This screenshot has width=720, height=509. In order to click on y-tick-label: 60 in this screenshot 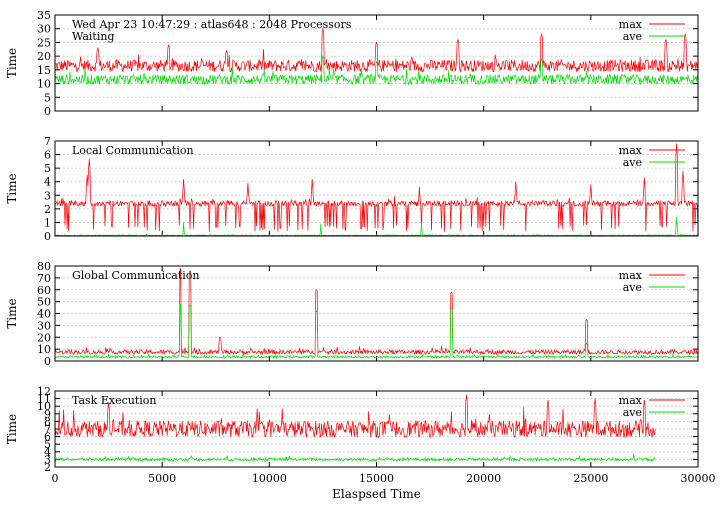, I will do `click(44, 290)`.